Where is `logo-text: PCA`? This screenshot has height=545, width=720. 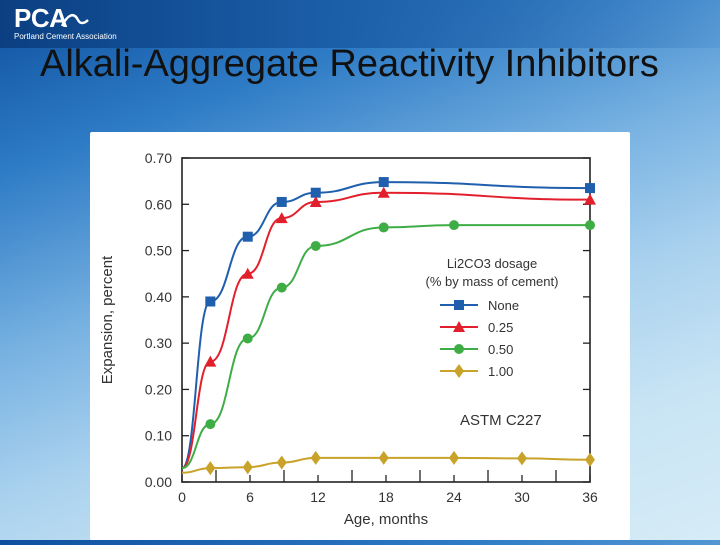 logo-text: PCA is located at coordinates (41, 18).